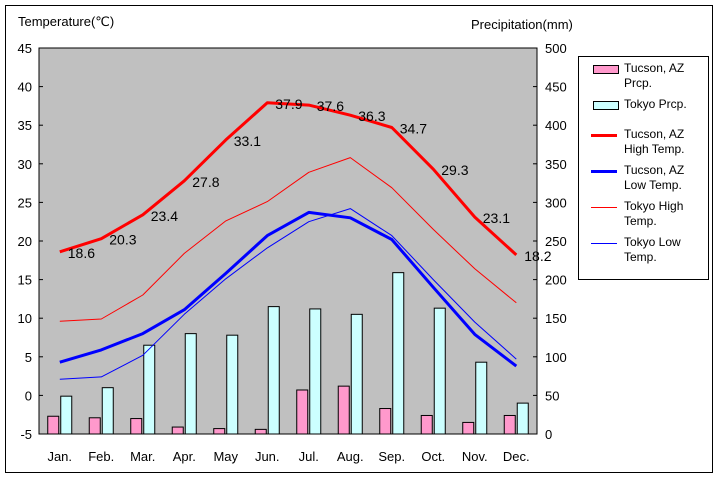  What do you see at coordinates (667, 250) in the screenshot?
I see `legend-label: Tokyo Low Temp.` at bounding box center [667, 250].